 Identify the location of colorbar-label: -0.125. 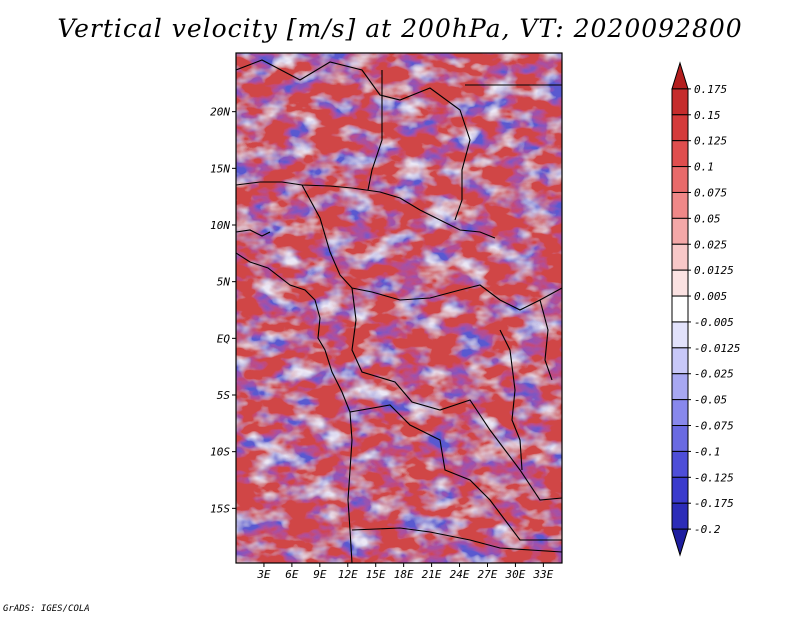
(714, 477).